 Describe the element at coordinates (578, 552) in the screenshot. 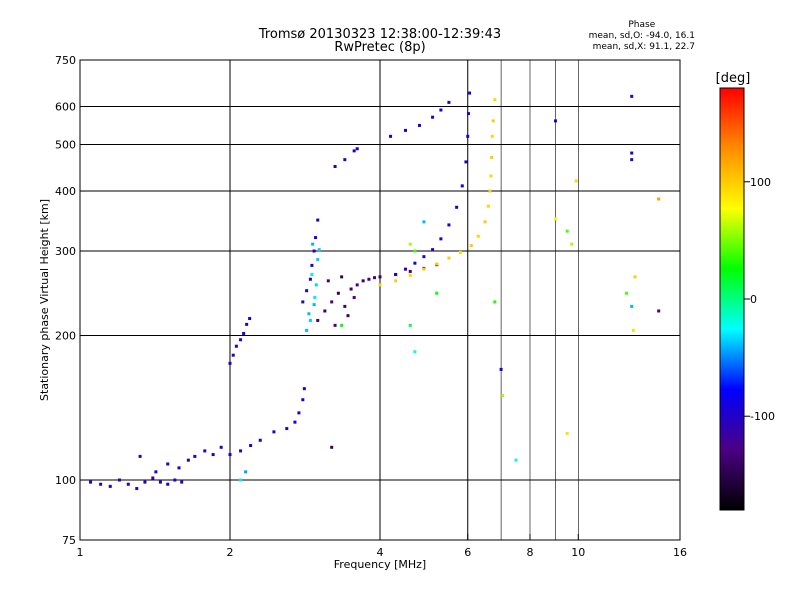

I see `x-tick-label: 10` at that location.